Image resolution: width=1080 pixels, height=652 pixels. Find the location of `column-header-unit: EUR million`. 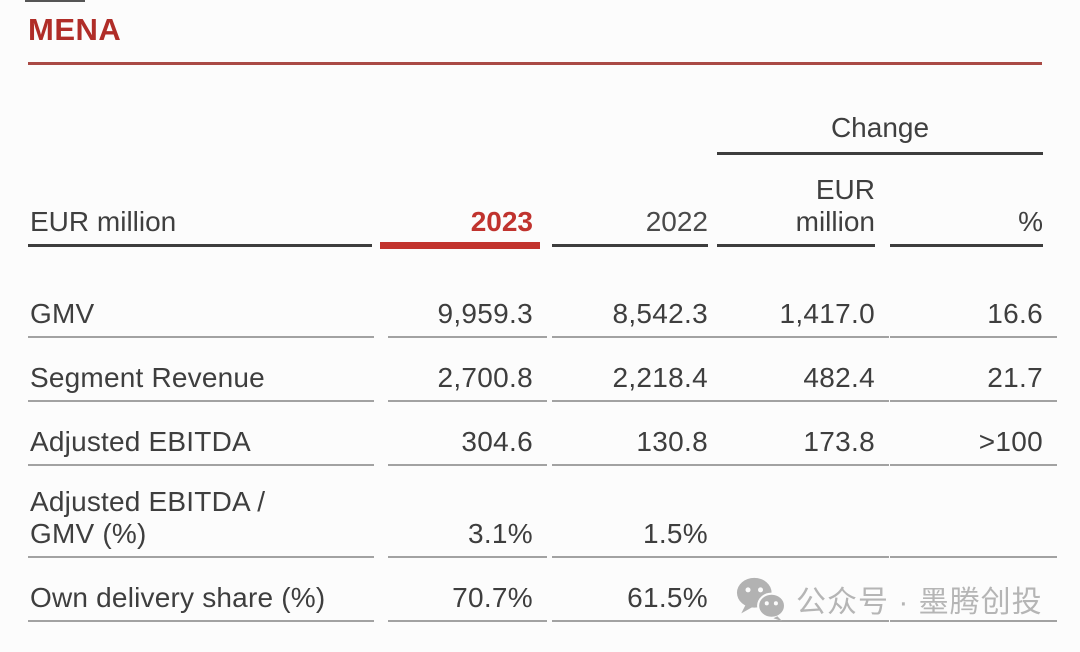

column-header-unit: EUR million is located at coordinates (103, 221).